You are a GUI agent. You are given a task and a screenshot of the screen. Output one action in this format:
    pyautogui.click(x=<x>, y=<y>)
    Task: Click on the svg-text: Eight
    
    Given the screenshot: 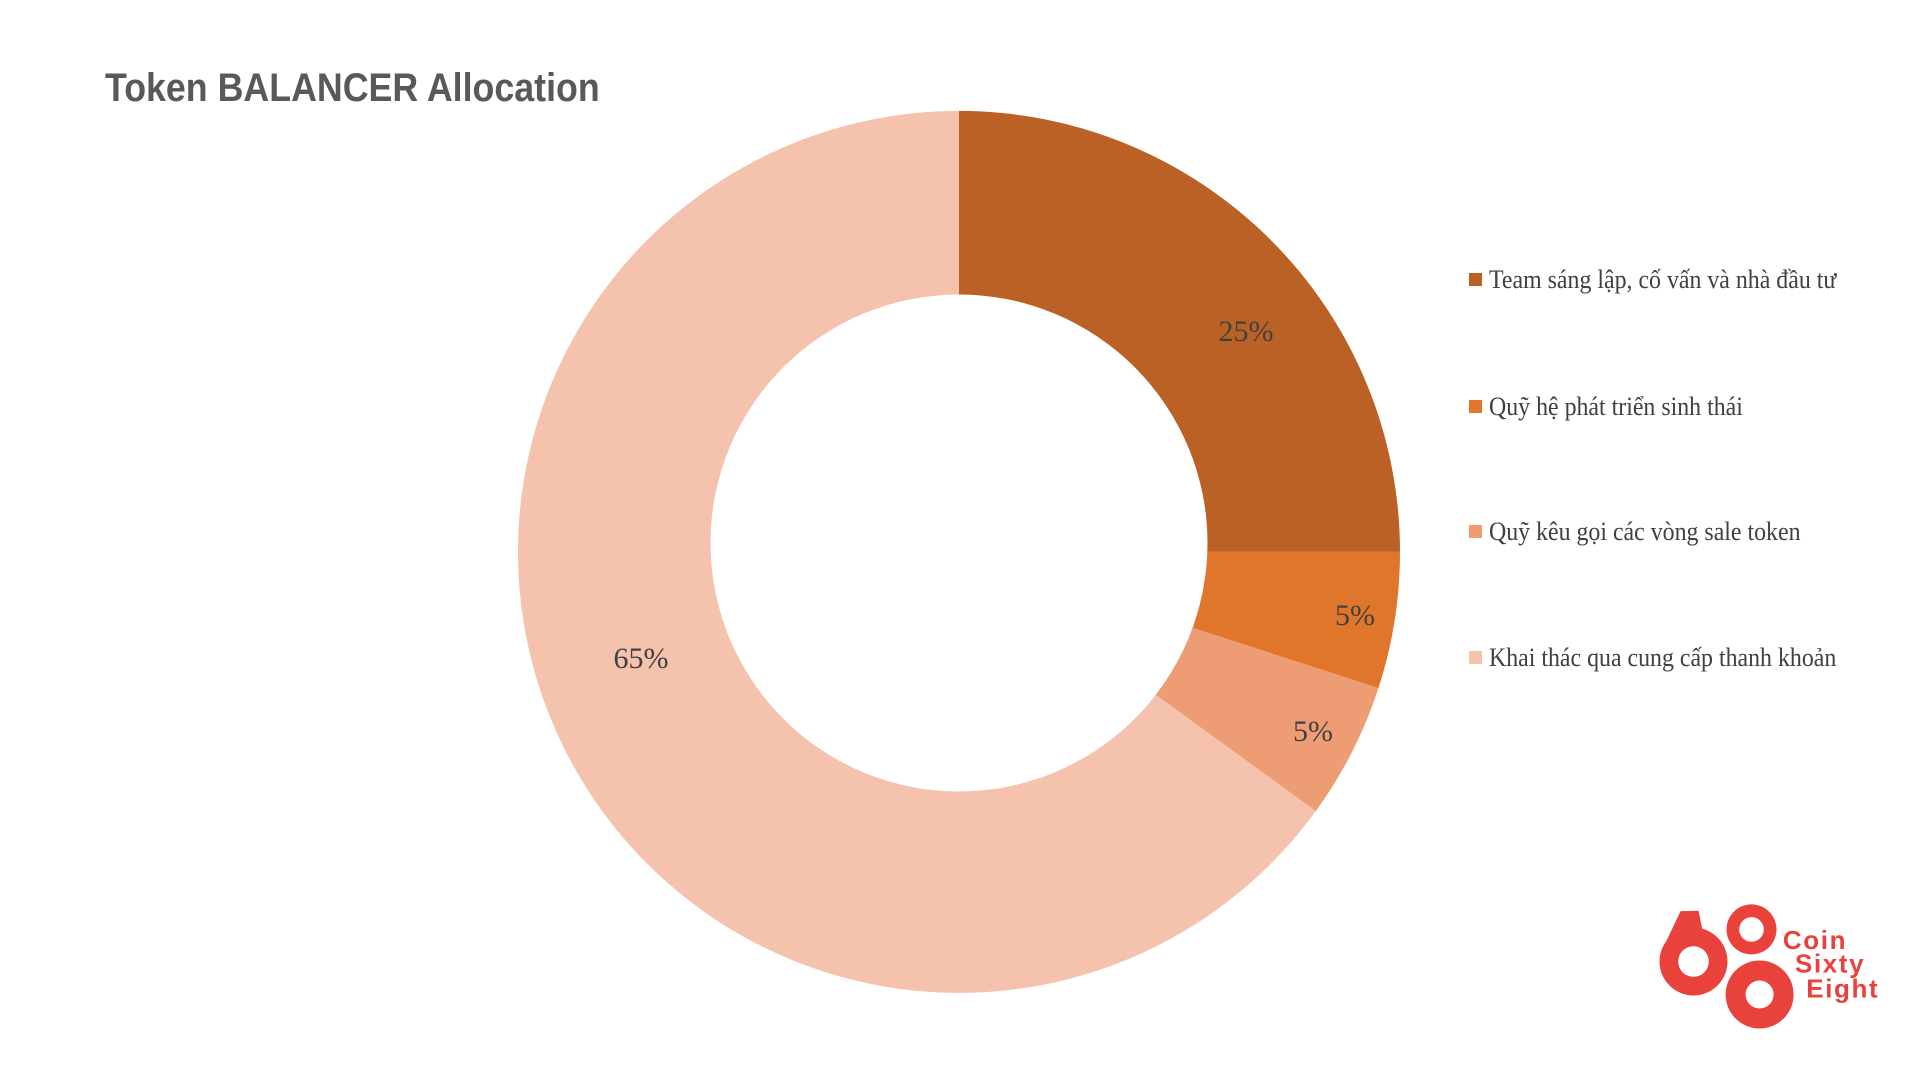 What is the action you would take?
    pyautogui.click(x=1842, y=989)
    